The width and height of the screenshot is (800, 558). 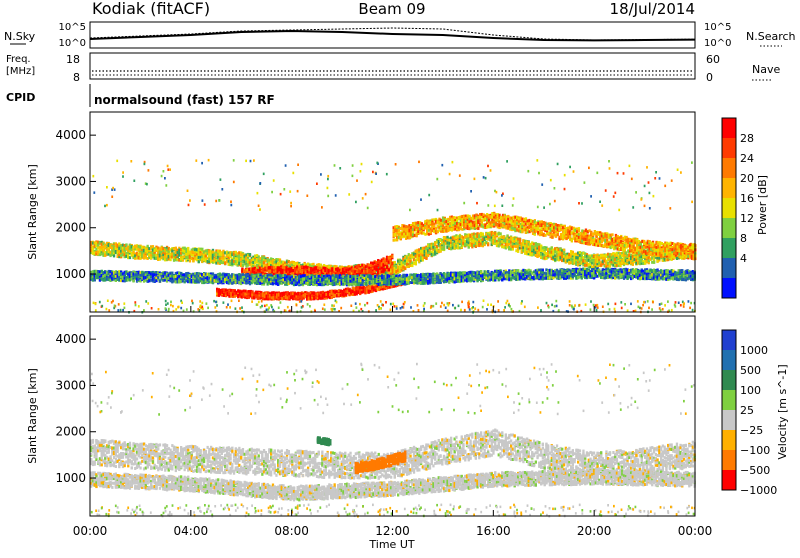 What do you see at coordinates (717, 27) in the screenshot?
I see `noise-right-tick-top: 10^5` at bounding box center [717, 27].